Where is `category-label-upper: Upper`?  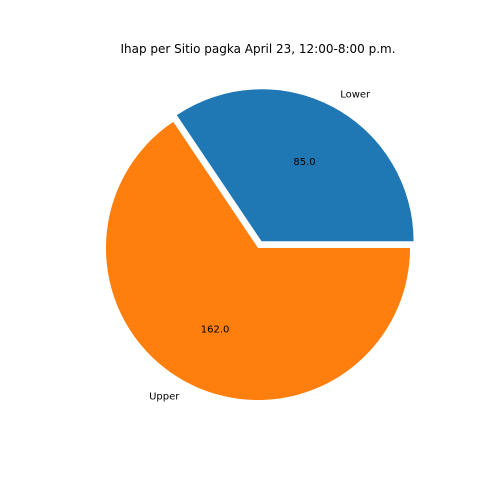 category-label-upper: Upper is located at coordinates (164, 397).